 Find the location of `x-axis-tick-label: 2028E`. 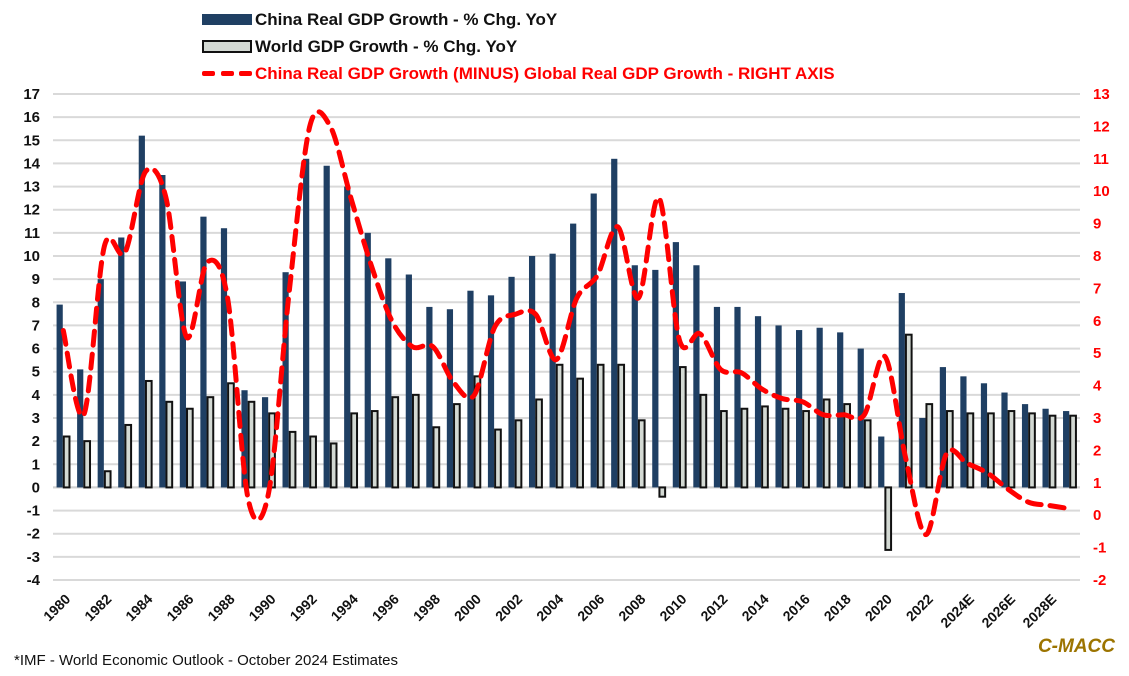

x-axis-tick-label: 2028E is located at coordinates (1039, 611).